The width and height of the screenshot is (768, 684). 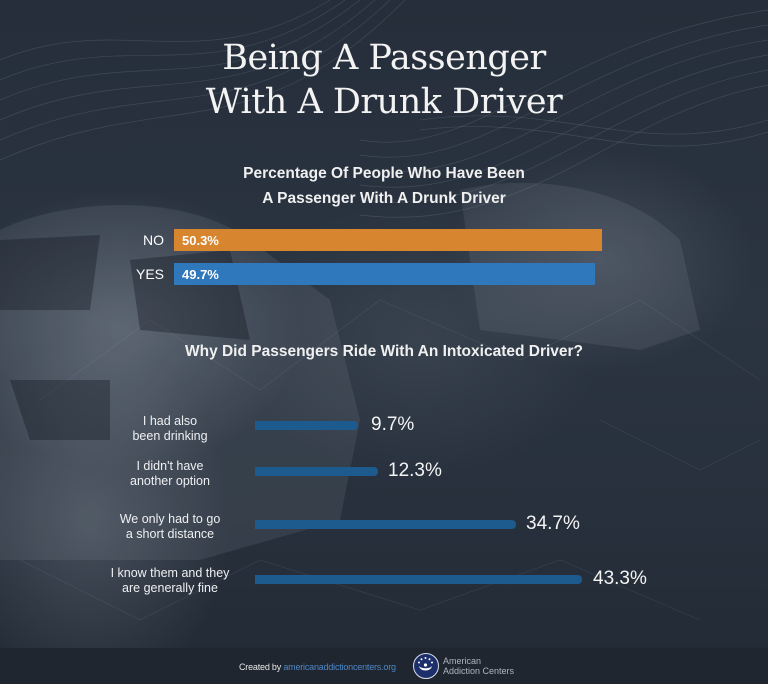 What do you see at coordinates (200, 240) in the screenshot?
I see `bar-value-no: 50.3%` at bounding box center [200, 240].